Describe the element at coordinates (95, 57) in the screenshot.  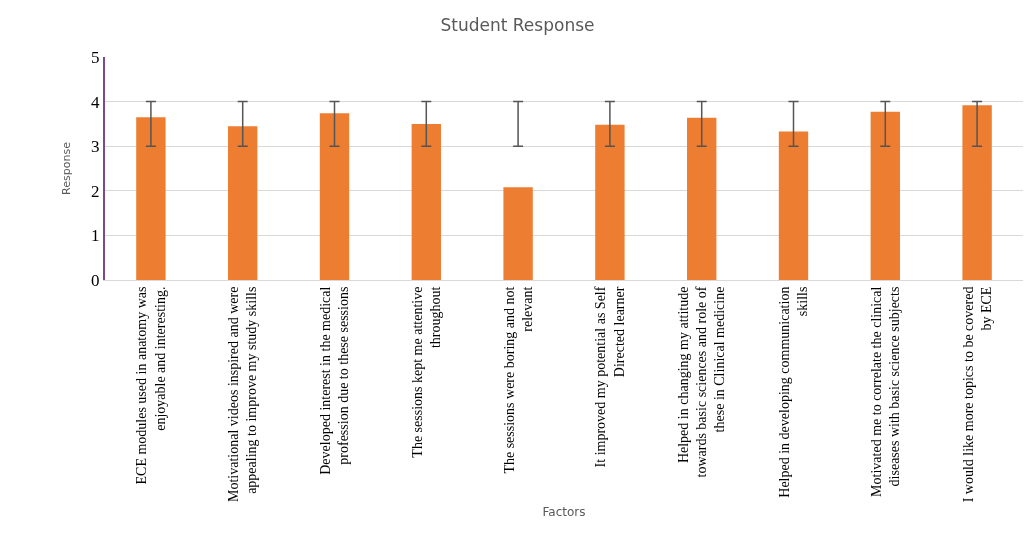
I see `y-tick-label: 5` at that location.